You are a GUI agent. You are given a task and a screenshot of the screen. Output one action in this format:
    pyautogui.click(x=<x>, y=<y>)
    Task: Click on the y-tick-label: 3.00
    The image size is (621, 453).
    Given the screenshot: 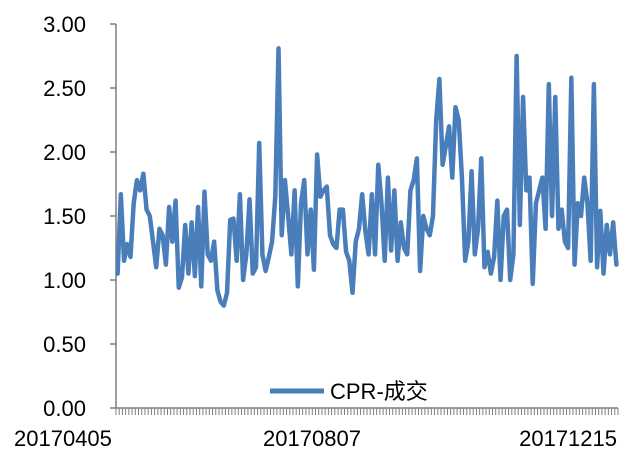 What is the action you would take?
    pyautogui.click(x=64, y=24)
    